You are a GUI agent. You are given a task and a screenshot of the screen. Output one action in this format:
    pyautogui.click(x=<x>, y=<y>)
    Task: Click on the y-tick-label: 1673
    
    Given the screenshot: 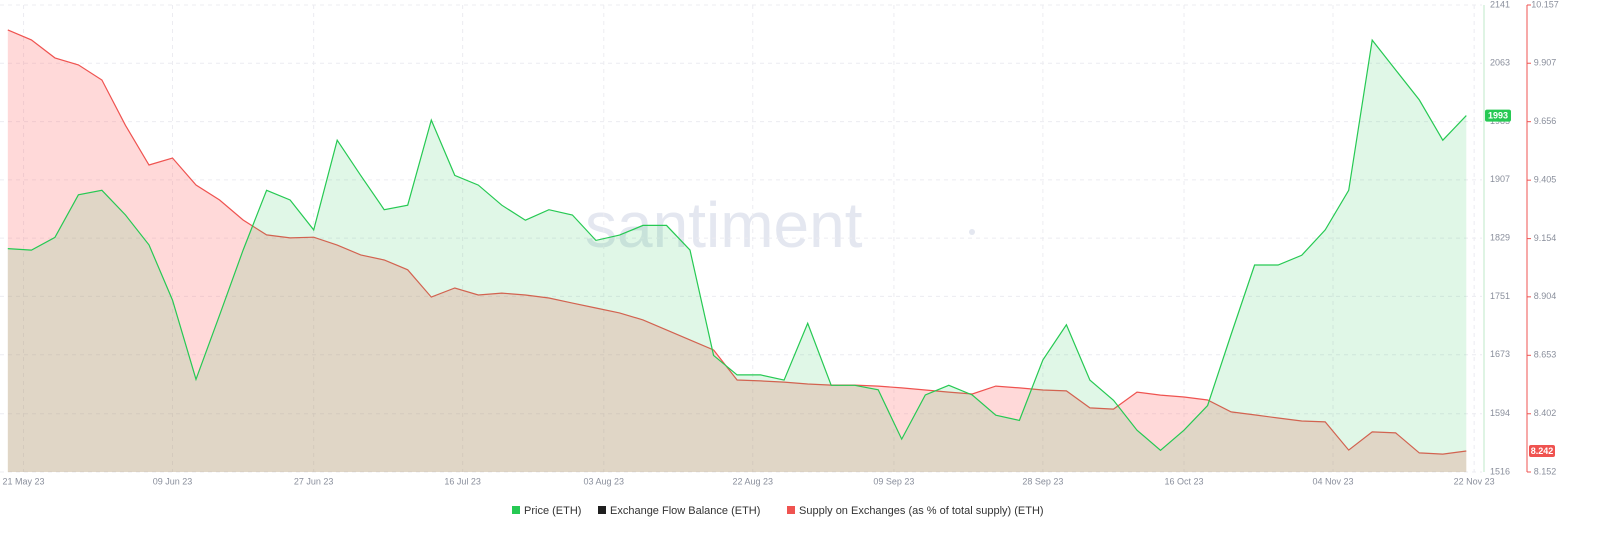 What is the action you would take?
    pyautogui.click(x=1500, y=354)
    